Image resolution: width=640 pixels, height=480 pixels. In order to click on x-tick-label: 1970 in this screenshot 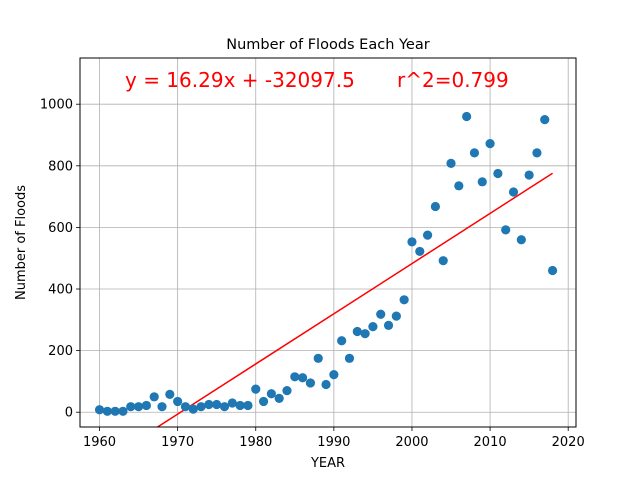, I will do `click(177, 442)`.